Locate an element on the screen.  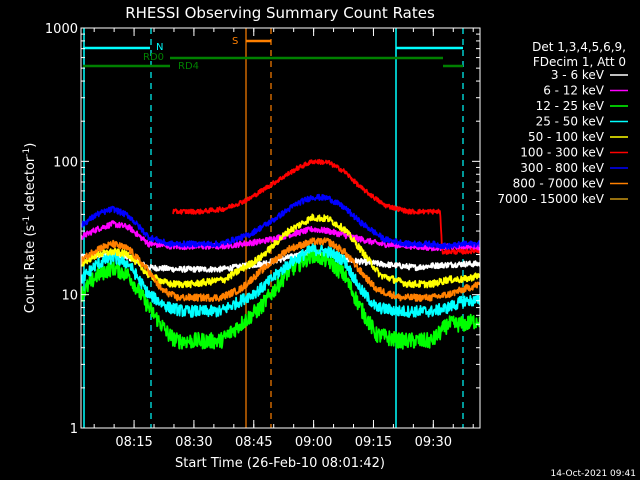
rd4-label: RD4 is located at coordinates (188, 66).